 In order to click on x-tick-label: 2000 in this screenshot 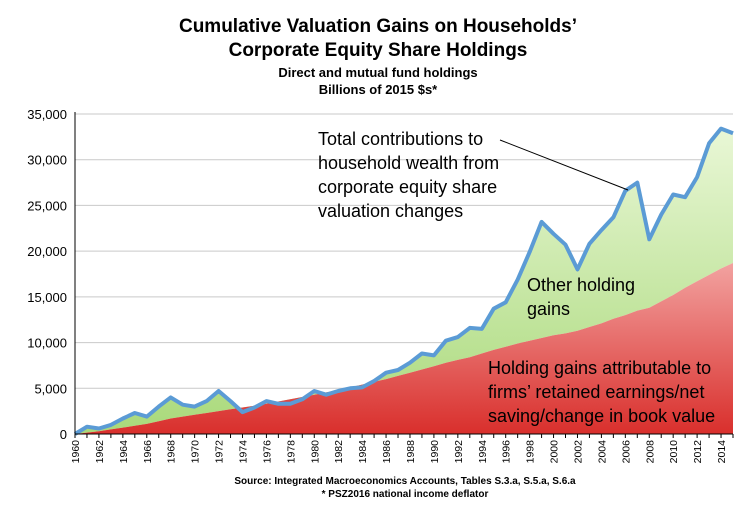, I will do `click(555, 452)`.